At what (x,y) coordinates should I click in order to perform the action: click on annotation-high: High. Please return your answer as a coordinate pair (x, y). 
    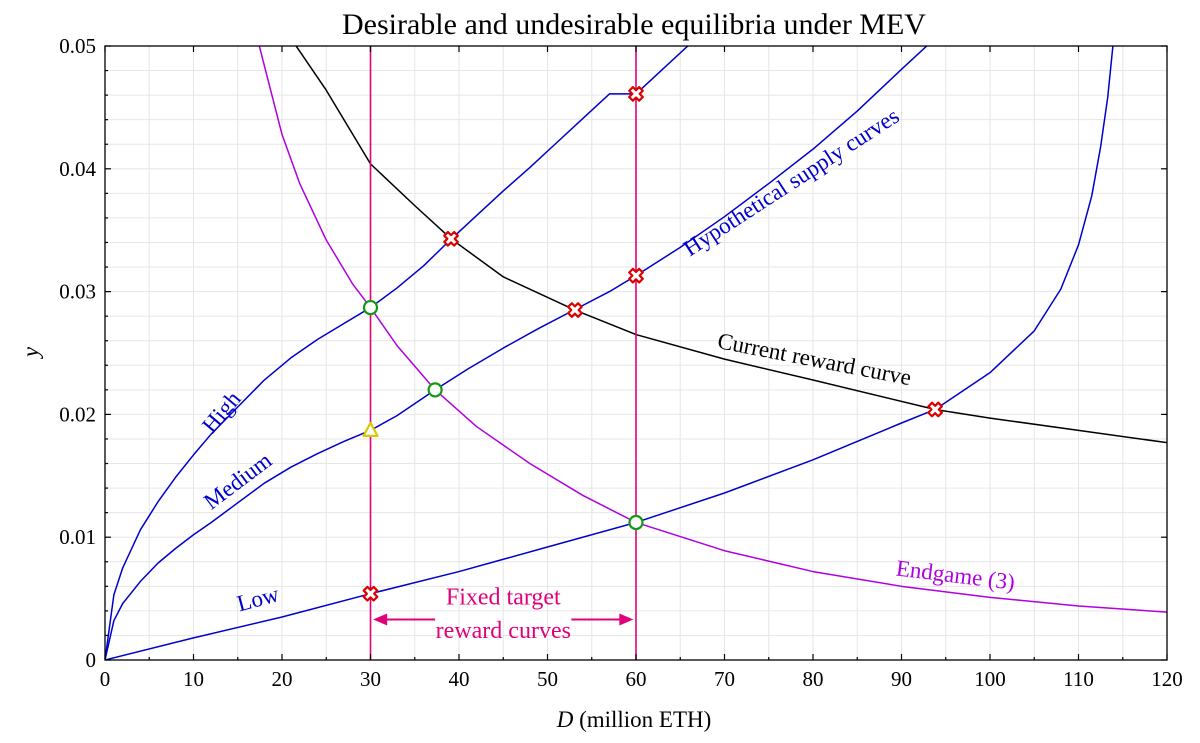
    Looking at the image, I should click on (221, 412).